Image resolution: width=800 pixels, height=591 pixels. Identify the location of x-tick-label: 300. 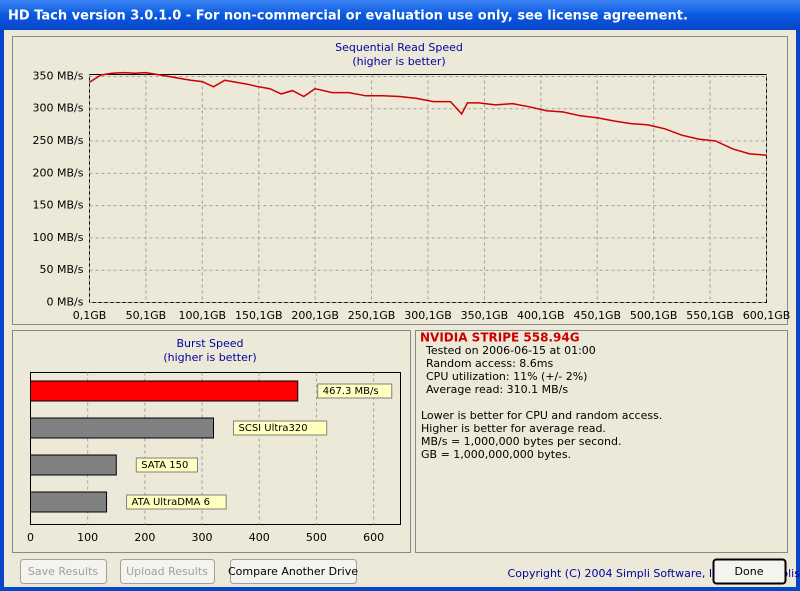
(202, 537).